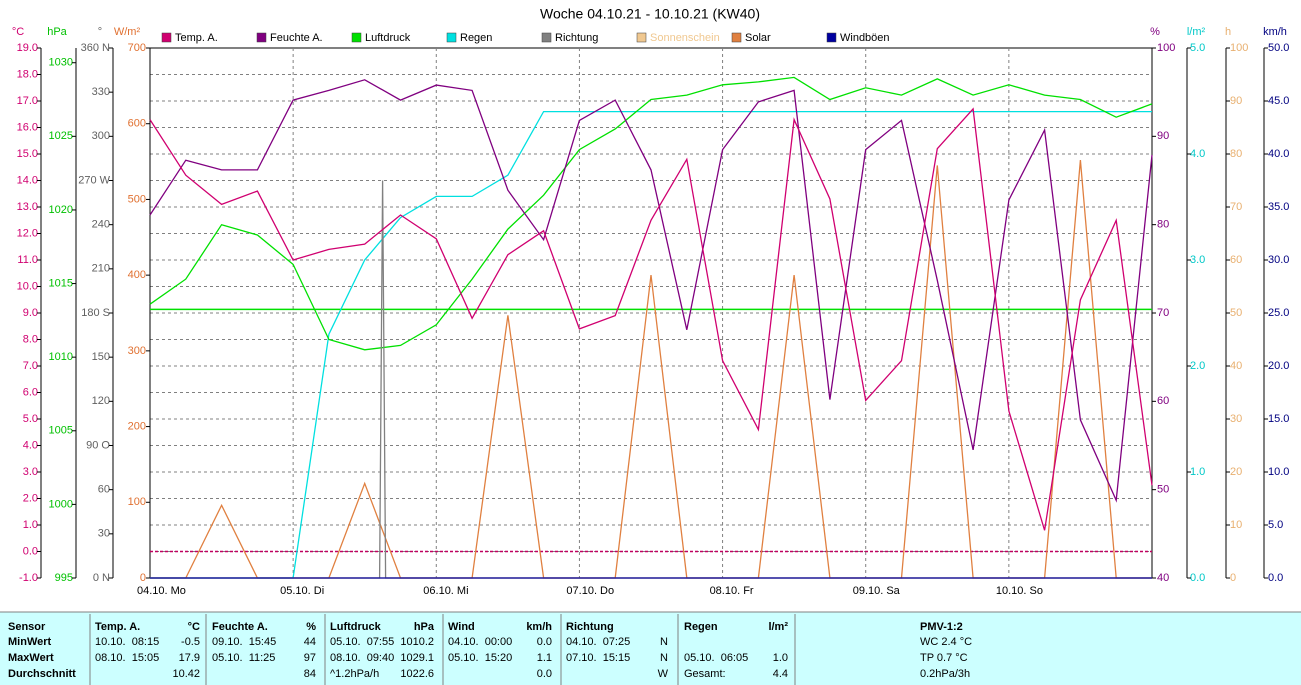 The image size is (1301, 685). I want to click on axis-unit: l/m², so click(1196, 32).